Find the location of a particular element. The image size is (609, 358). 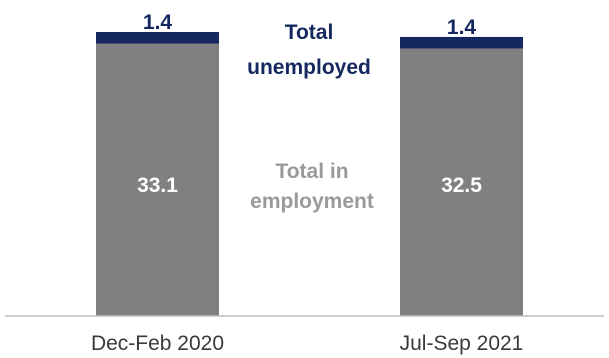

unemployed-annotation-line1: Total is located at coordinates (309, 32).